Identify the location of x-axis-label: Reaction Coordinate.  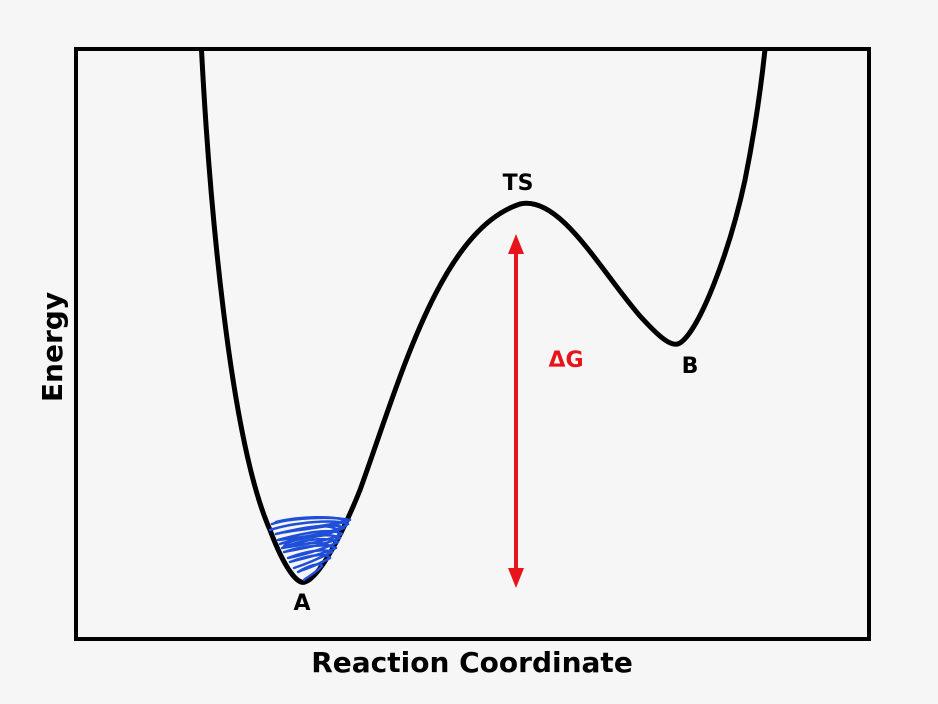
(472, 662).